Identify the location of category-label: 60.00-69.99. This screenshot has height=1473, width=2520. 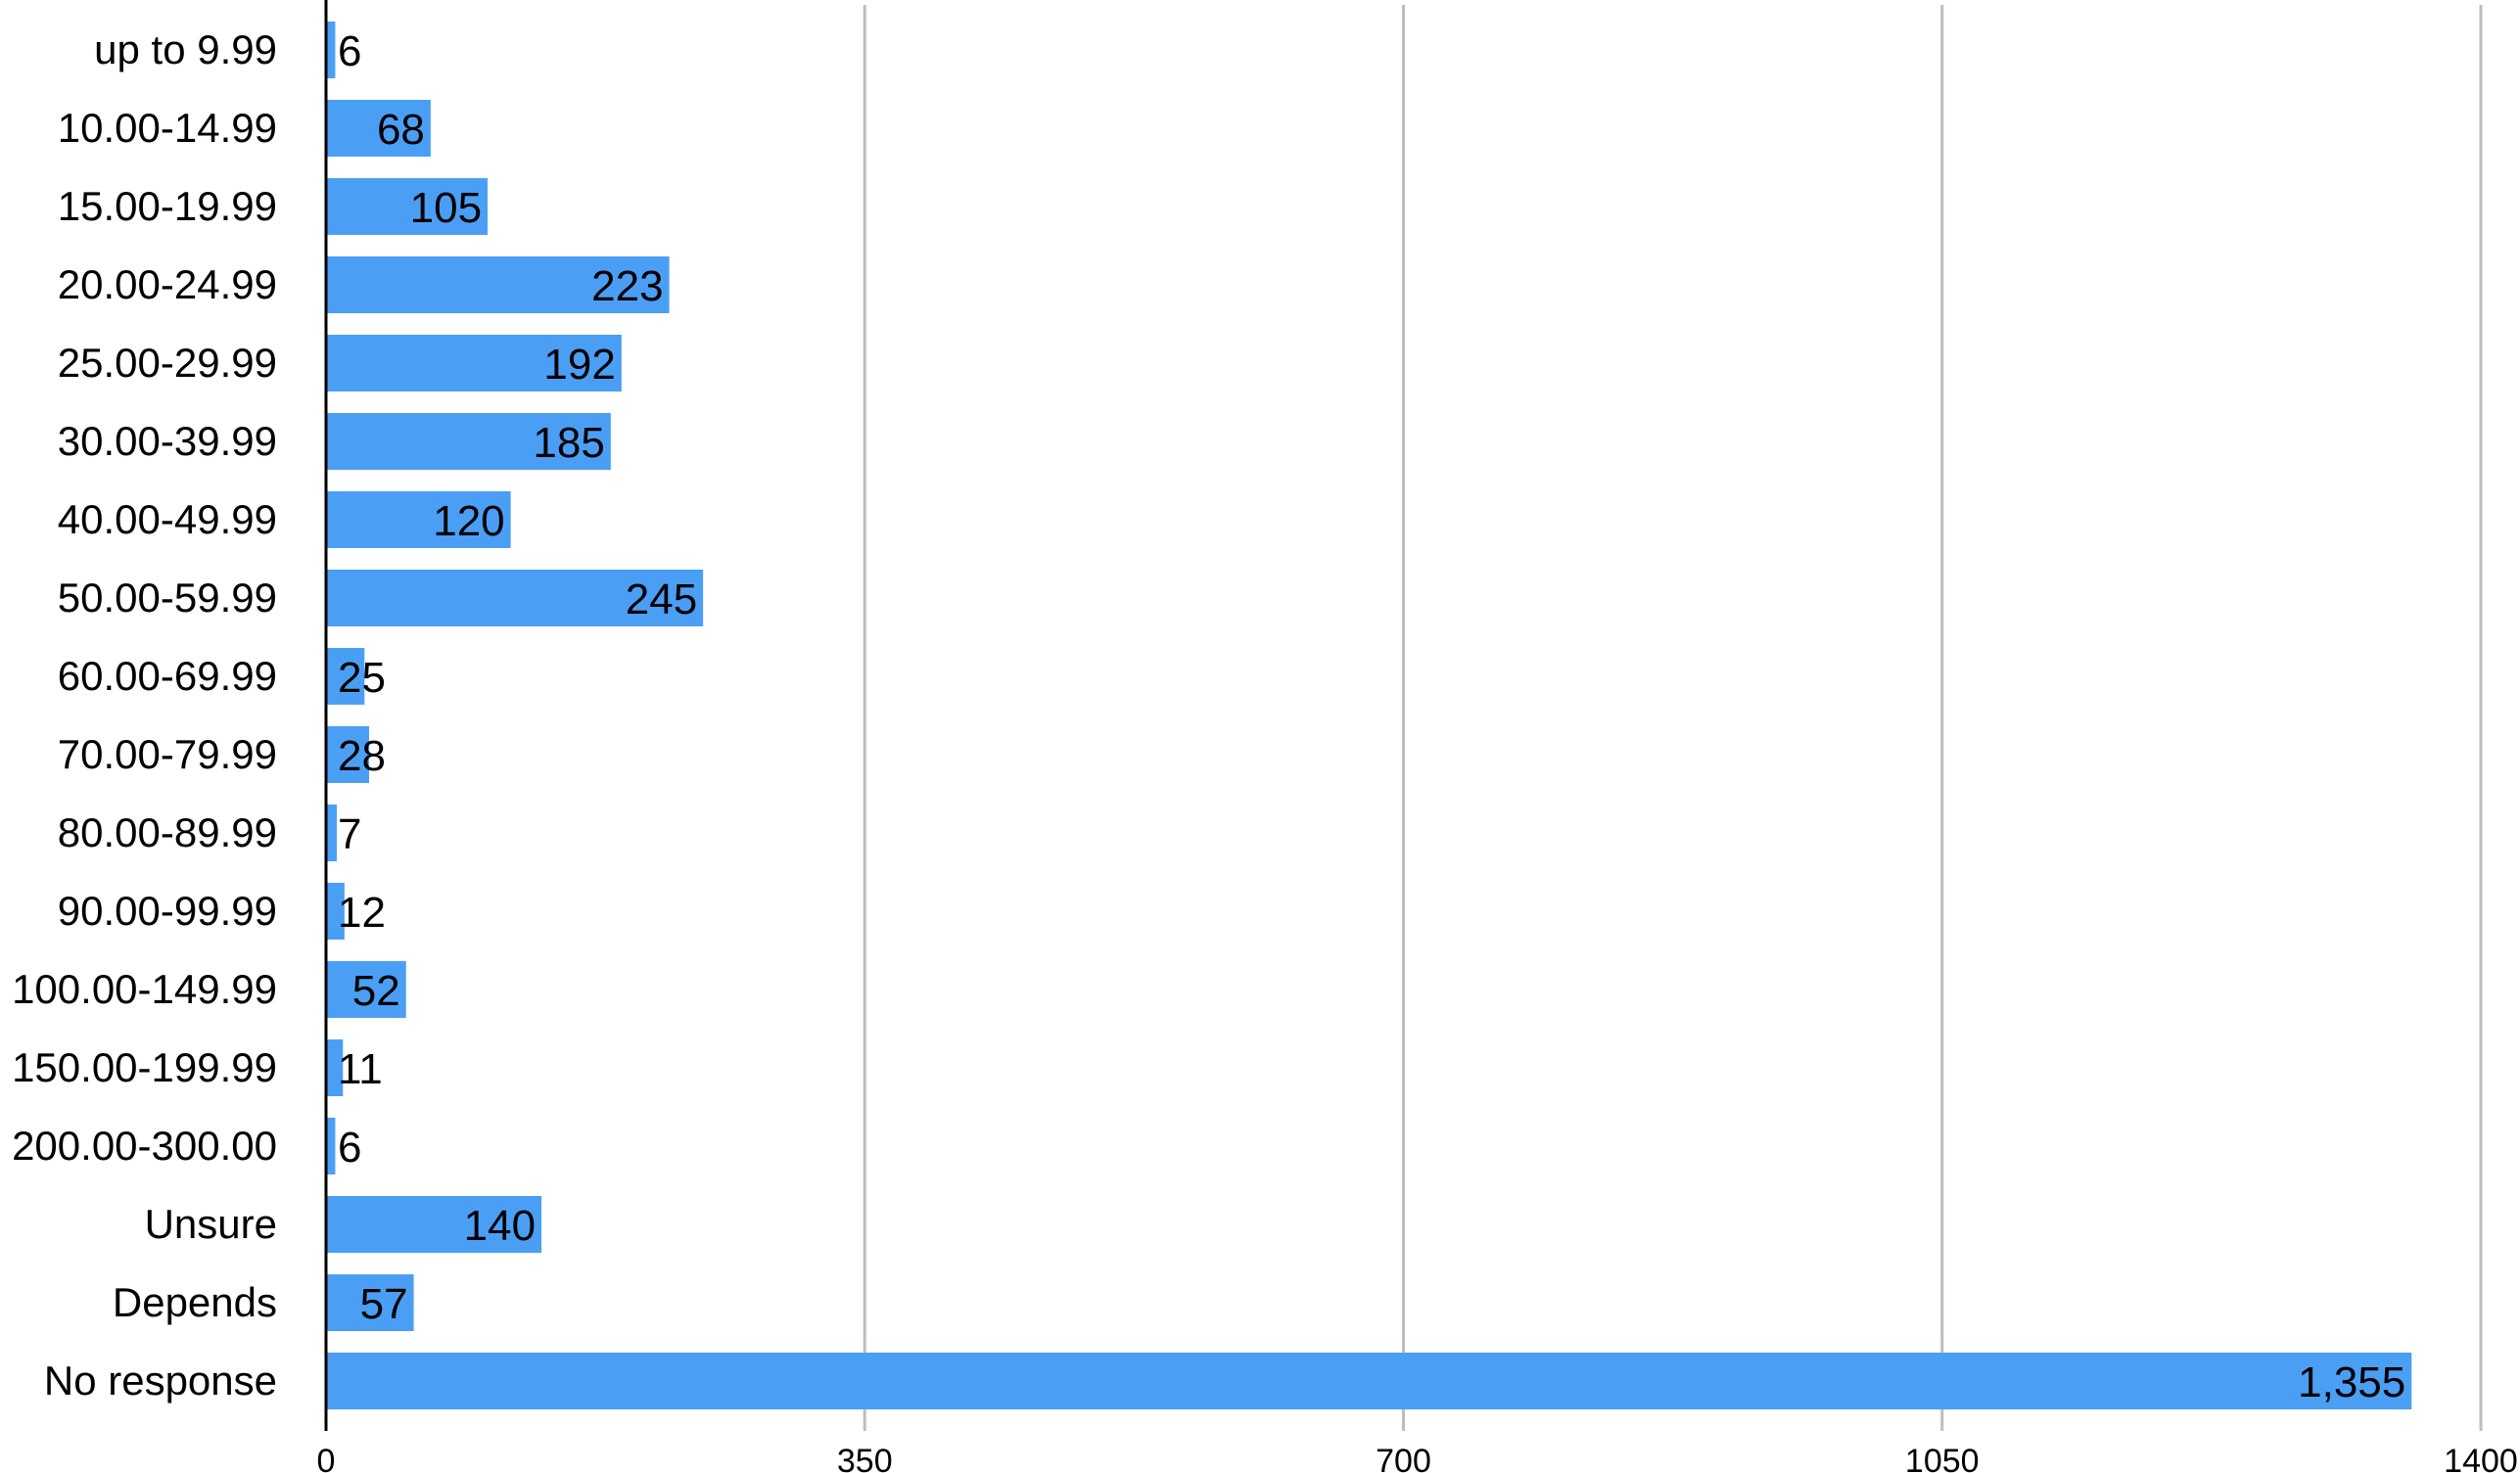
(167, 676).